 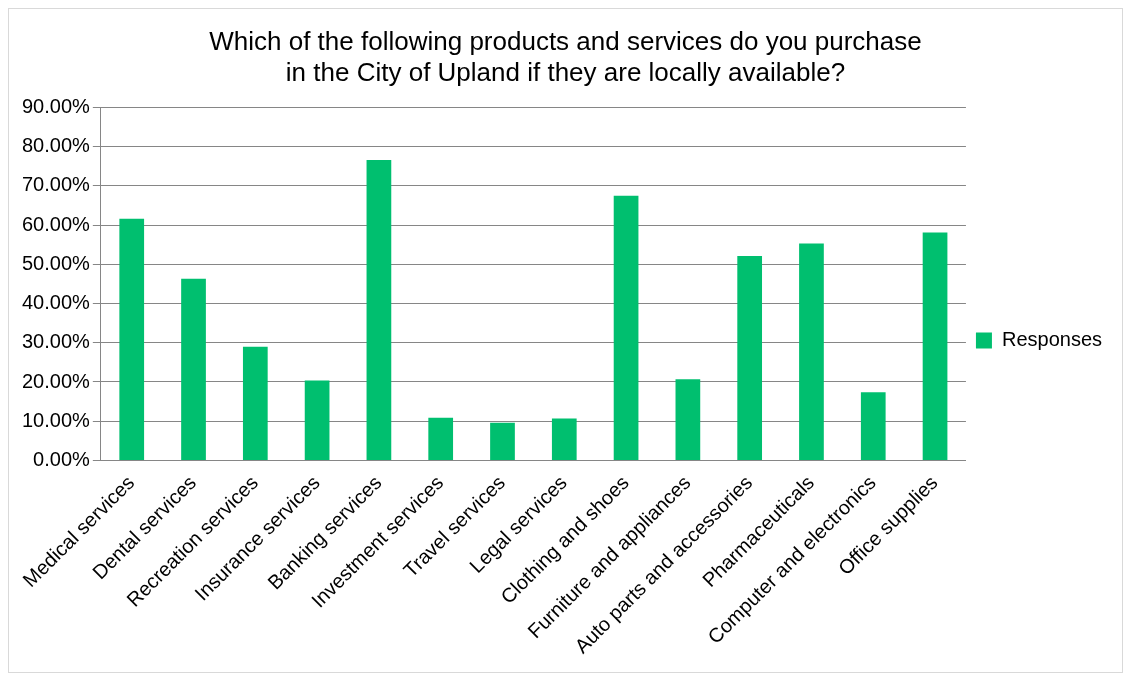 What do you see at coordinates (56, 262) in the screenshot?
I see `y-tick-label: 50.00%` at bounding box center [56, 262].